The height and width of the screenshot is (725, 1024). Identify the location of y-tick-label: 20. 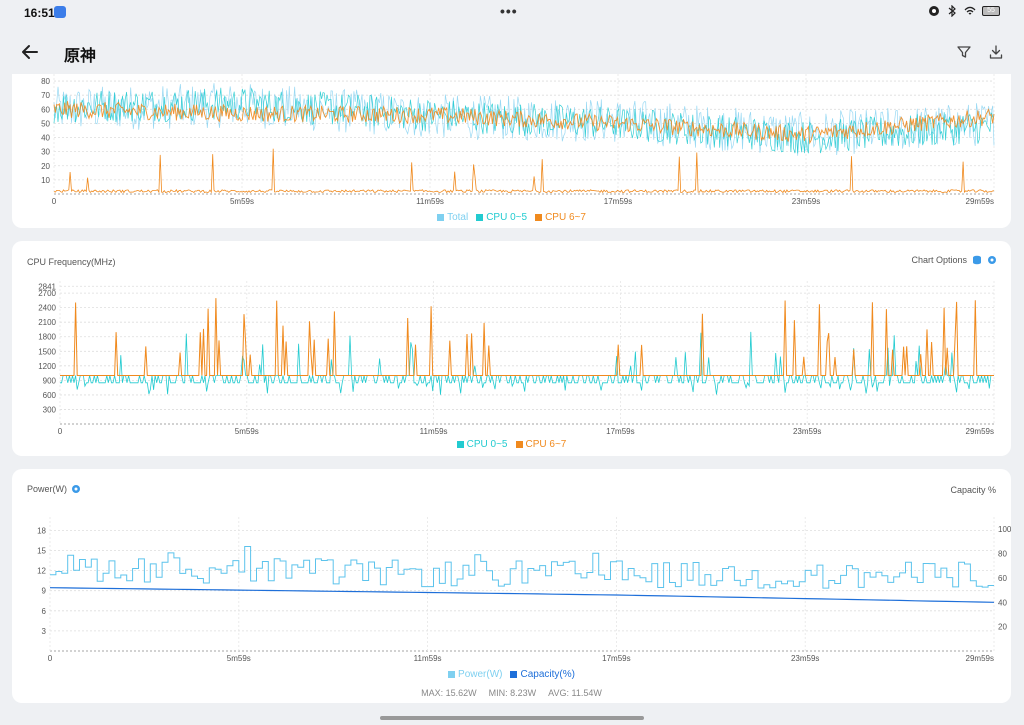
(45, 166).